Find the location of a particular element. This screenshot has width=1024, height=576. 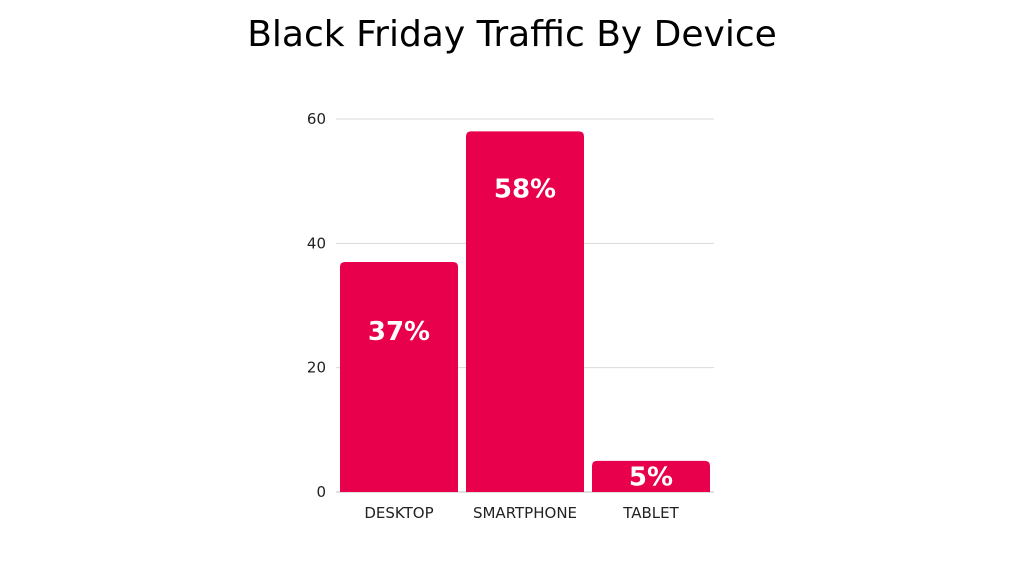

category-labels: DESKTOP SMARTPHONE TABLET is located at coordinates (521, 513).